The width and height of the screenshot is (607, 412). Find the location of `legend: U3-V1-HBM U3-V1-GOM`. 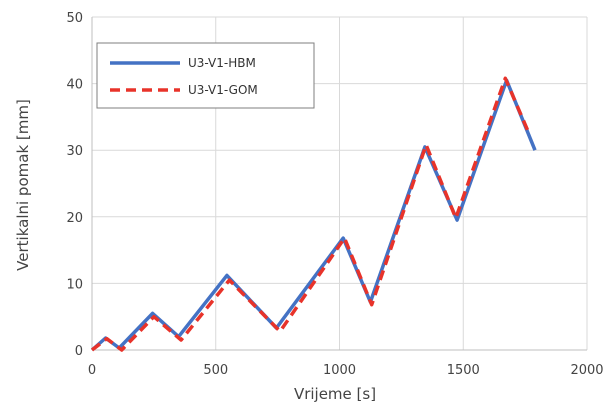

legend: U3-V1-HBM U3-V1-GOM is located at coordinates (205, 75).